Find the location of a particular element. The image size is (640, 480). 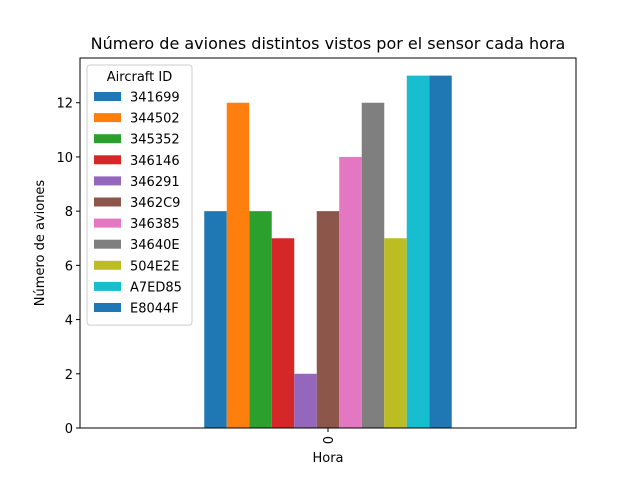

bar-3462C9 is located at coordinates (328, 319).